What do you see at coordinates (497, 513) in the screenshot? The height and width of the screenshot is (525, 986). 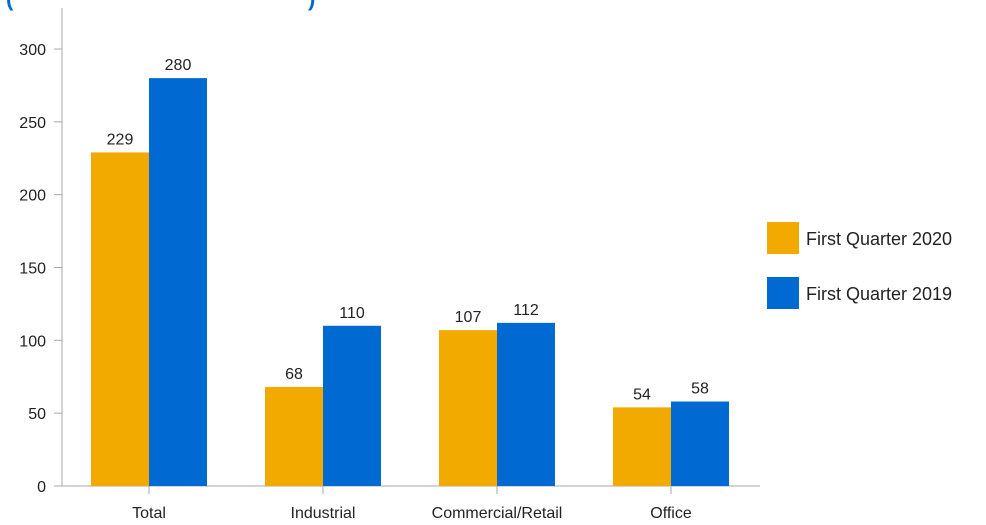 I see `x-category-label: Commercial/Retail` at bounding box center [497, 513].